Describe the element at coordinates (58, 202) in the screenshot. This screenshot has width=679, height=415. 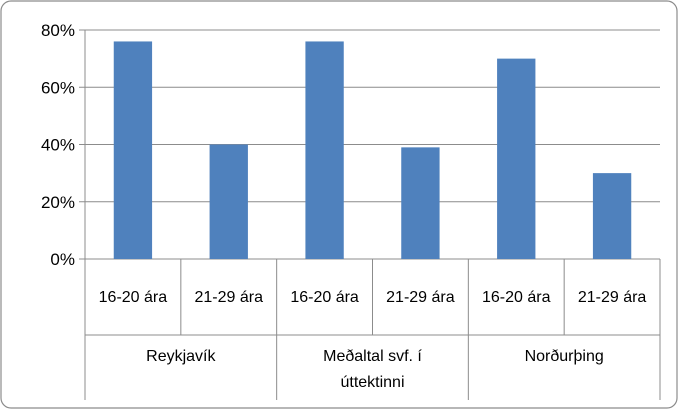
I see `y-tick-label: 20%` at that location.